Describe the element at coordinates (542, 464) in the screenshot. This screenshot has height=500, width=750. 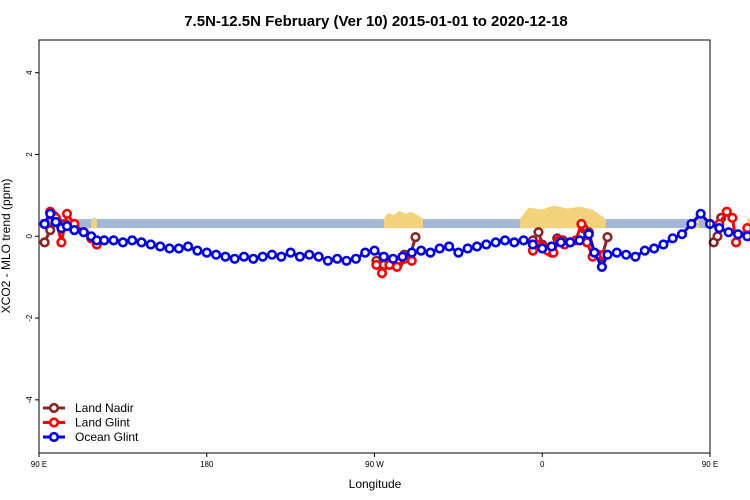
I see `x-tick-label: 0` at that location.